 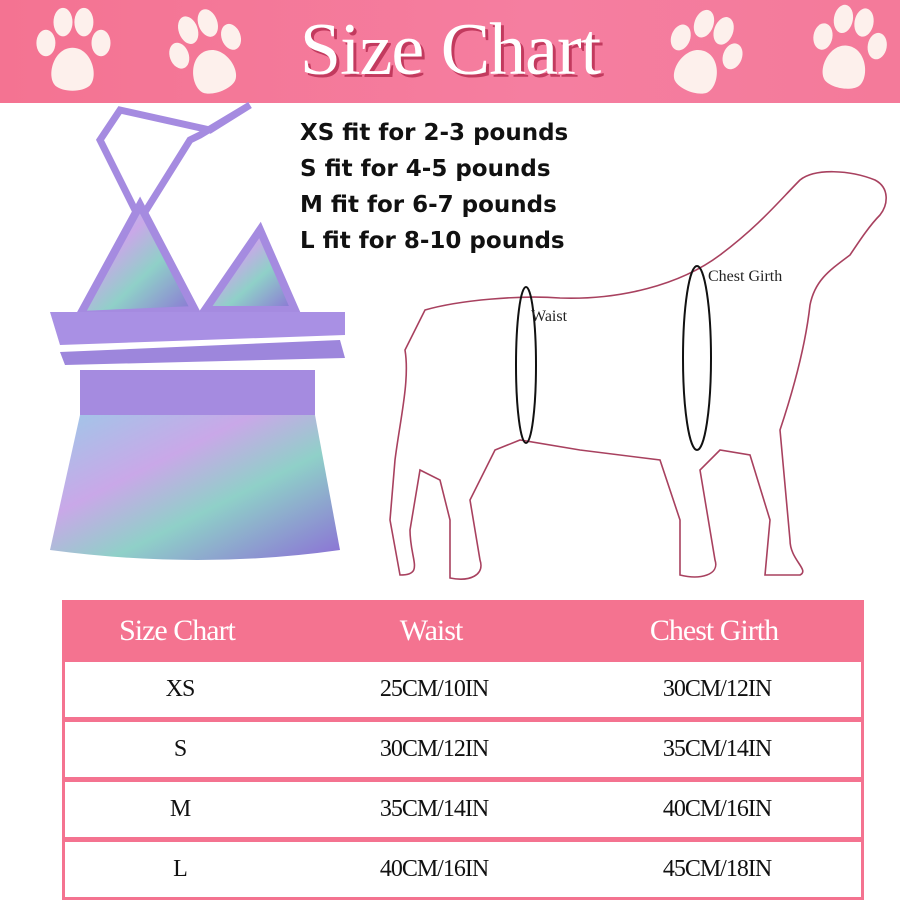 I want to click on chest-girth-label: Chest Girth, so click(x=745, y=276).